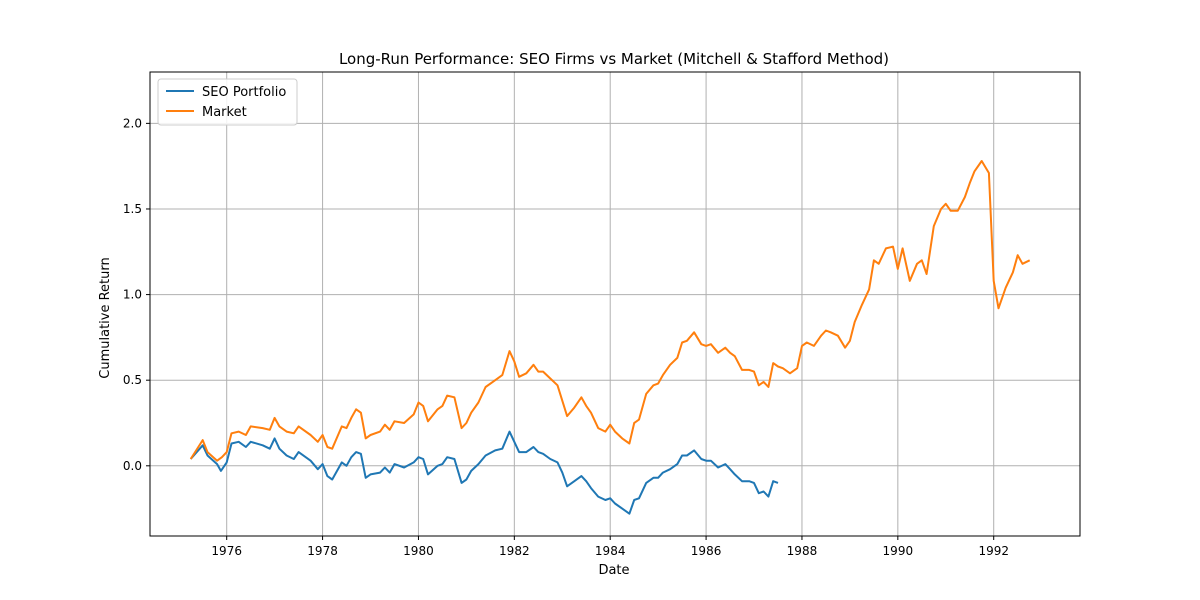  I want to click on x-tick-label: 1990, so click(898, 551).